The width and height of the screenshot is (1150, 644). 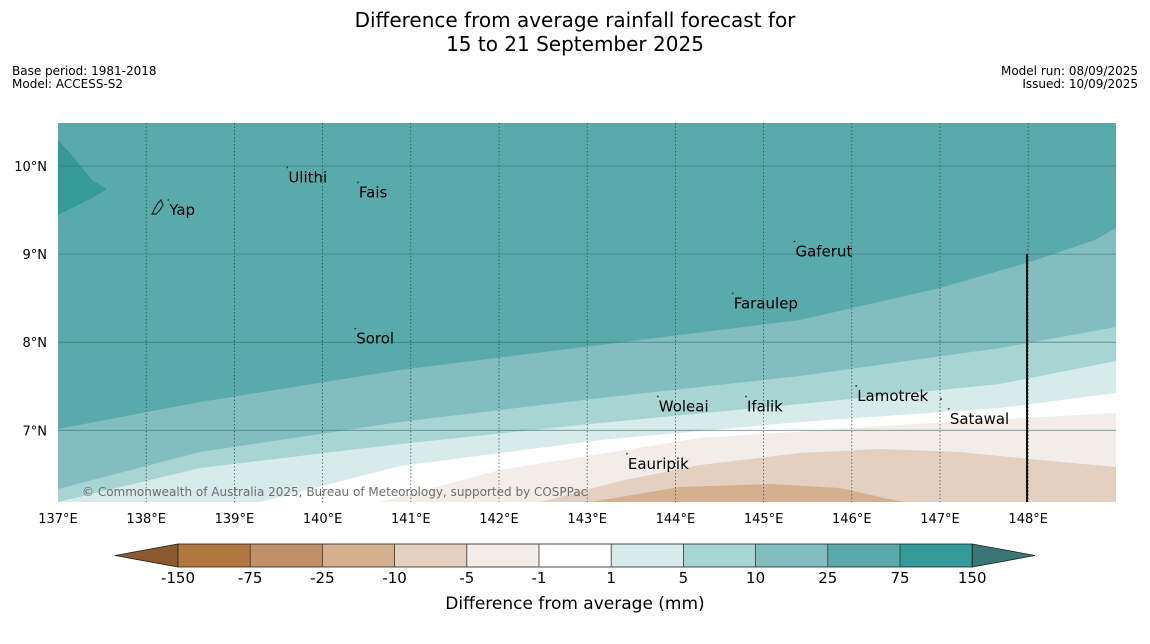 What do you see at coordinates (58, 519) in the screenshot?
I see `lon-tick-label: 137°E` at bounding box center [58, 519].